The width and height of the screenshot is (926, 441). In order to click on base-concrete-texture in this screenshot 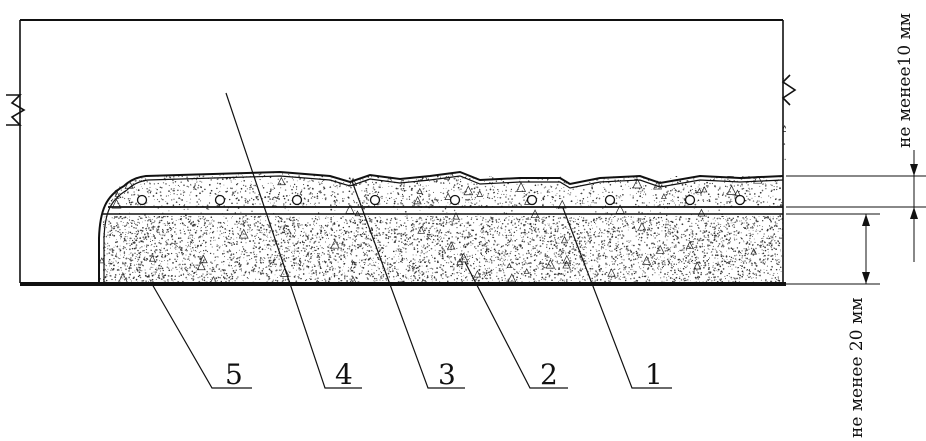, I will do `click(443, 249)`.